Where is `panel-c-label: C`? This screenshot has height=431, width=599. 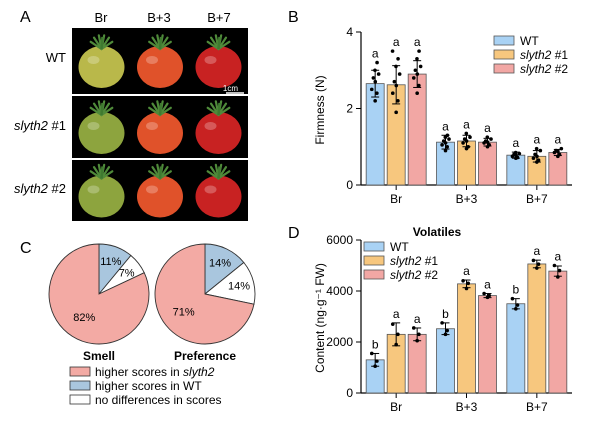
panel-c-label: C is located at coordinates (26, 248).